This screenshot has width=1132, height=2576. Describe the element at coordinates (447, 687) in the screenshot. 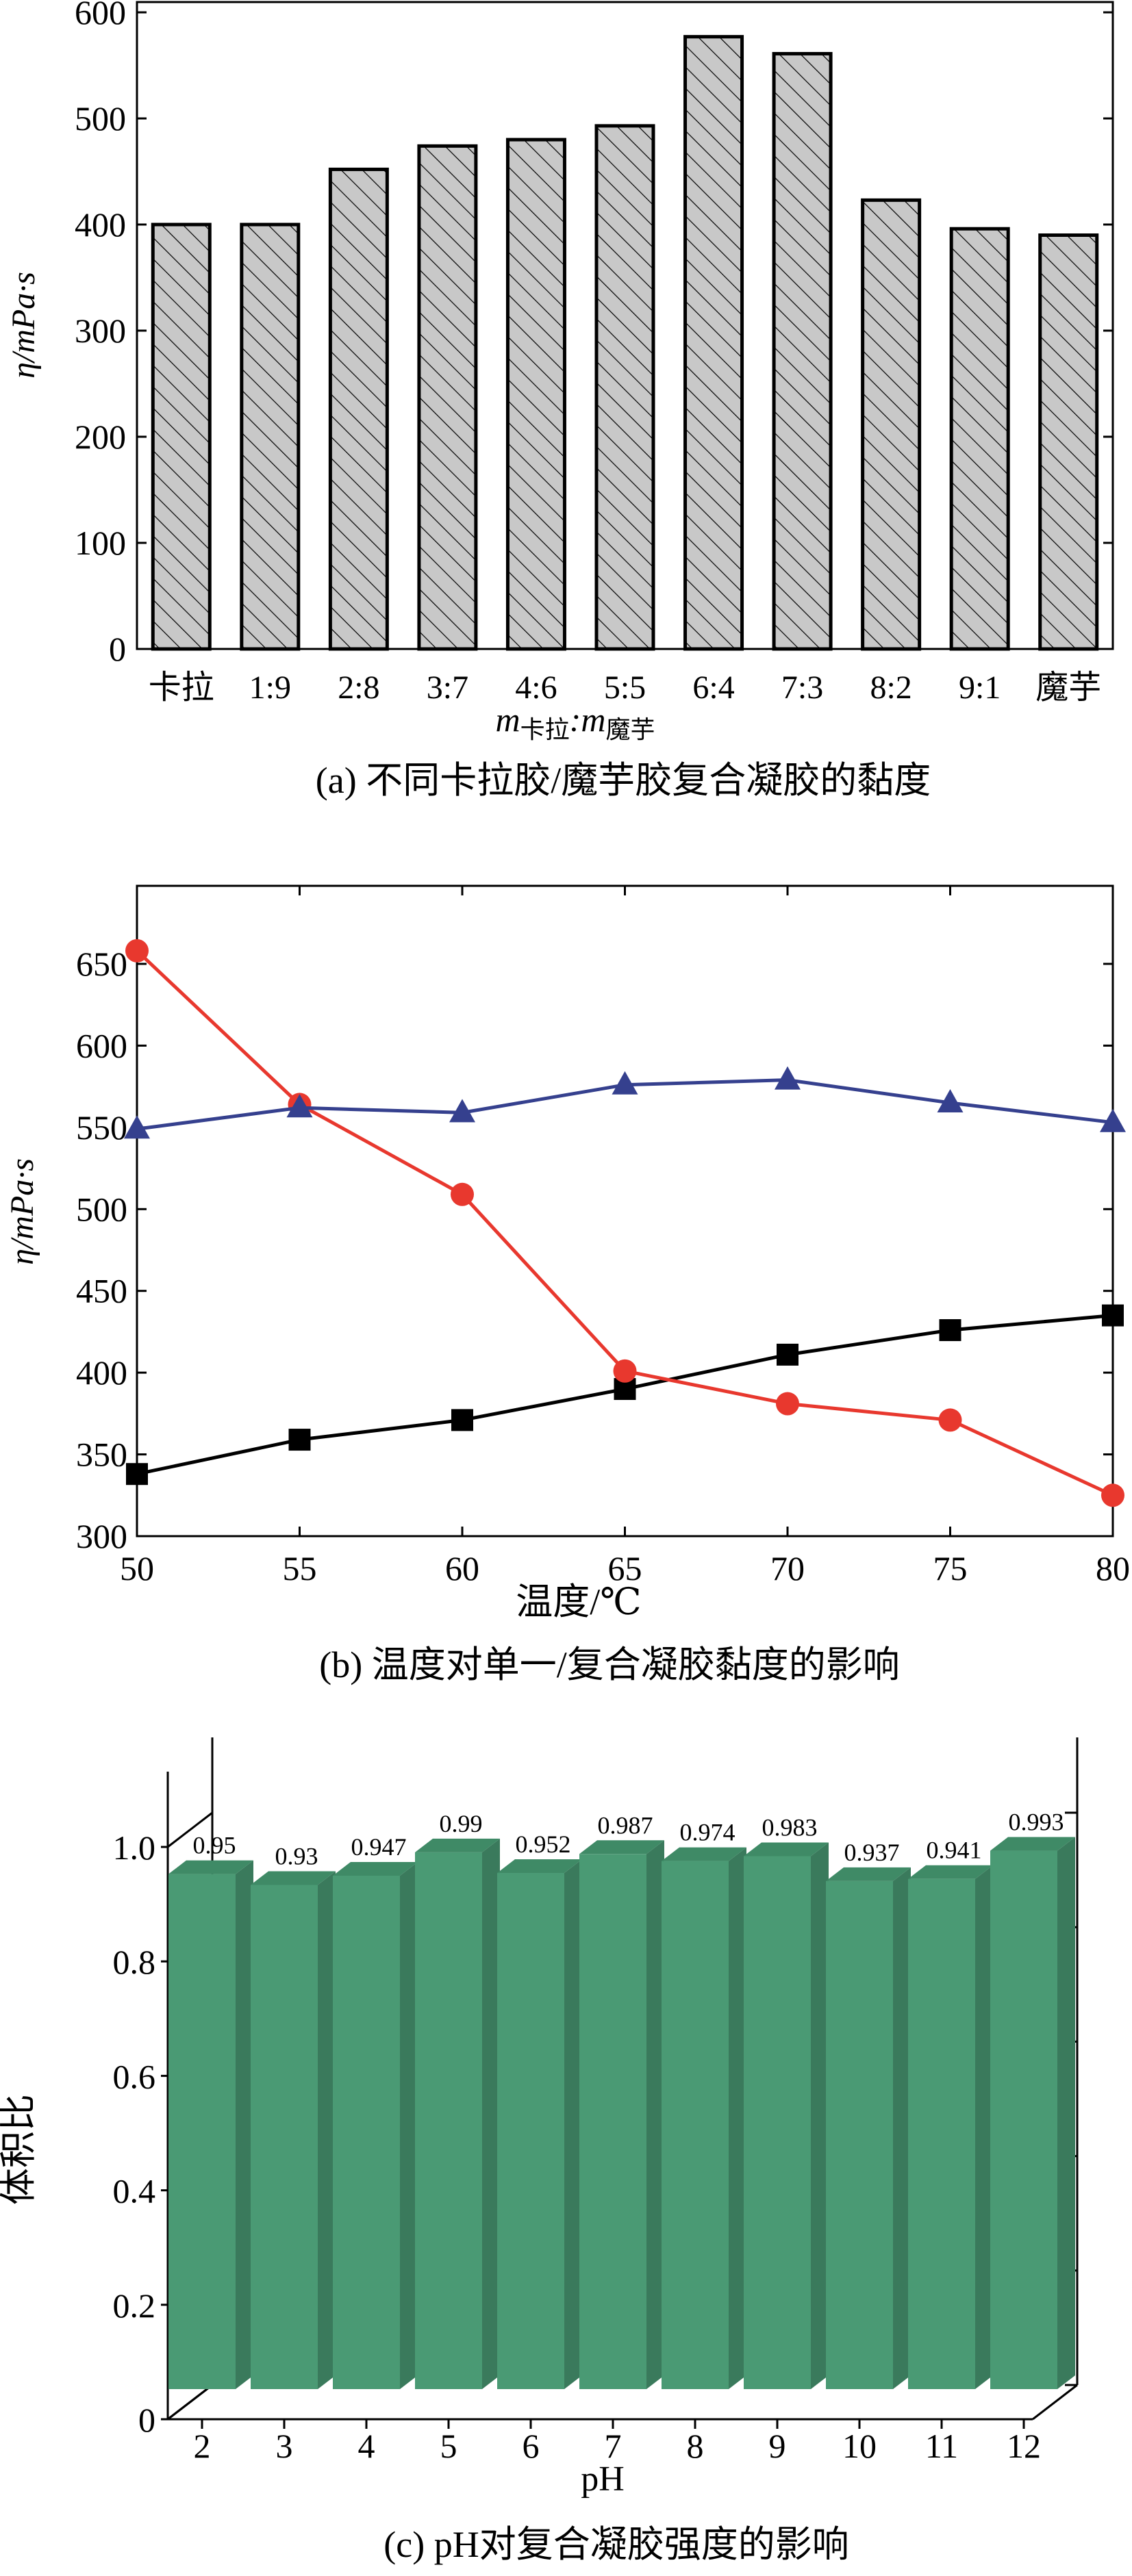

I see `x-tick-label: 3:7` at that location.